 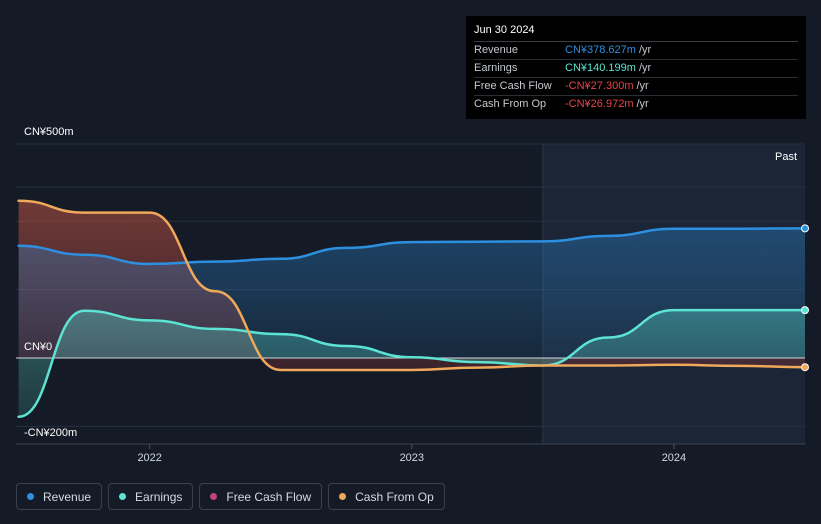 I want to click on legend-item-earnings: Earnings, so click(x=151, y=496).